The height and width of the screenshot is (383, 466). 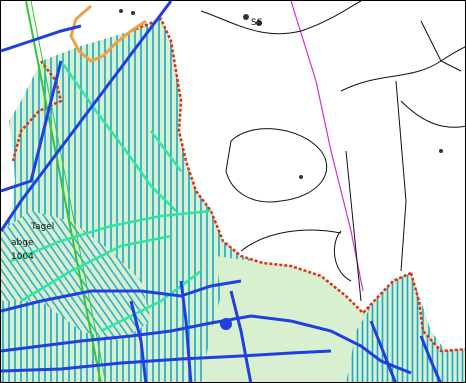 What do you see at coordinates (41, 38) in the screenshot?
I see `road-top-left` at bounding box center [41, 38].